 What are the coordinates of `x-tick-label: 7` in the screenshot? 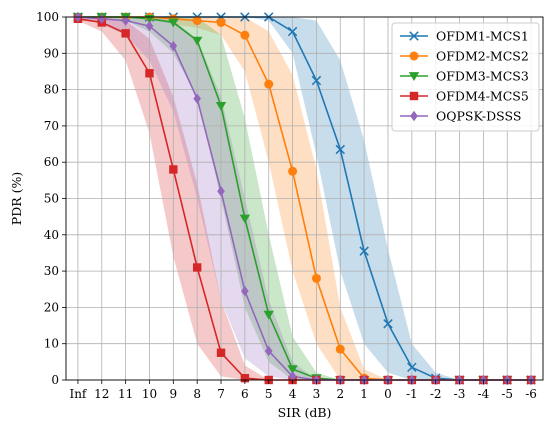 It's located at (221, 394).